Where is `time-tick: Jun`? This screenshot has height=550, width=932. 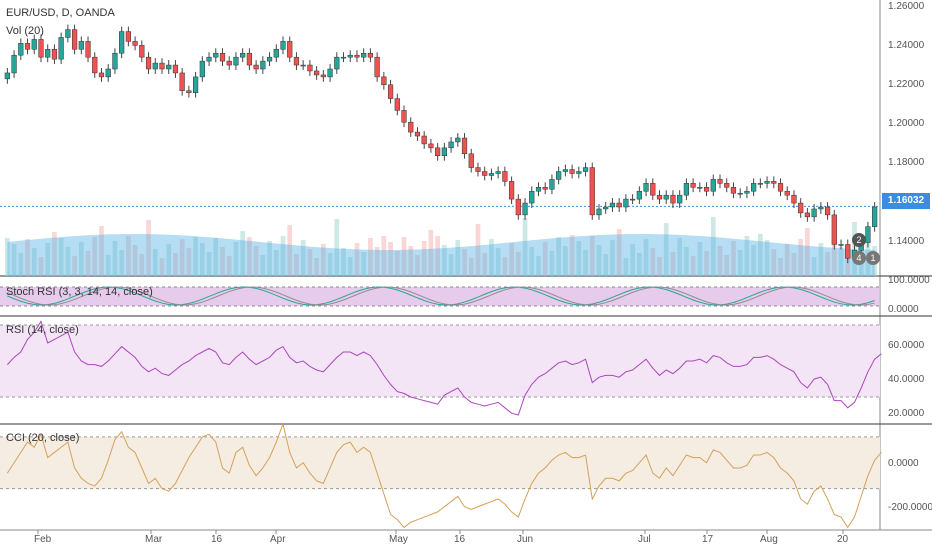 time-tick: Jun is located at coordinates (525, 539).